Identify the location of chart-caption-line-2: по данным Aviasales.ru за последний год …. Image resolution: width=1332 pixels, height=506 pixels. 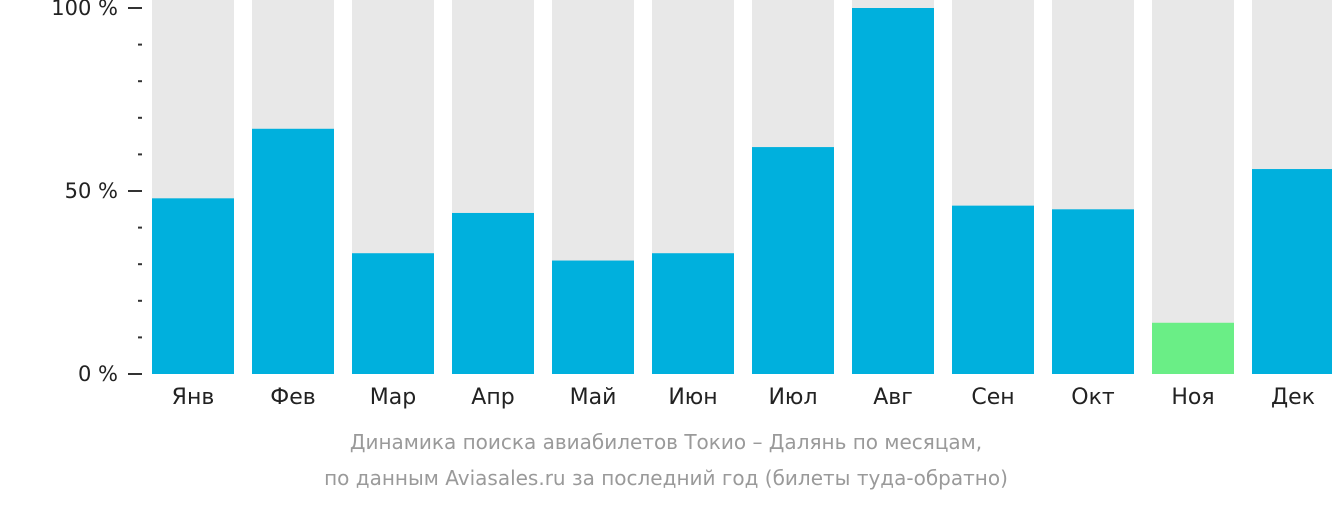
(666, 478).